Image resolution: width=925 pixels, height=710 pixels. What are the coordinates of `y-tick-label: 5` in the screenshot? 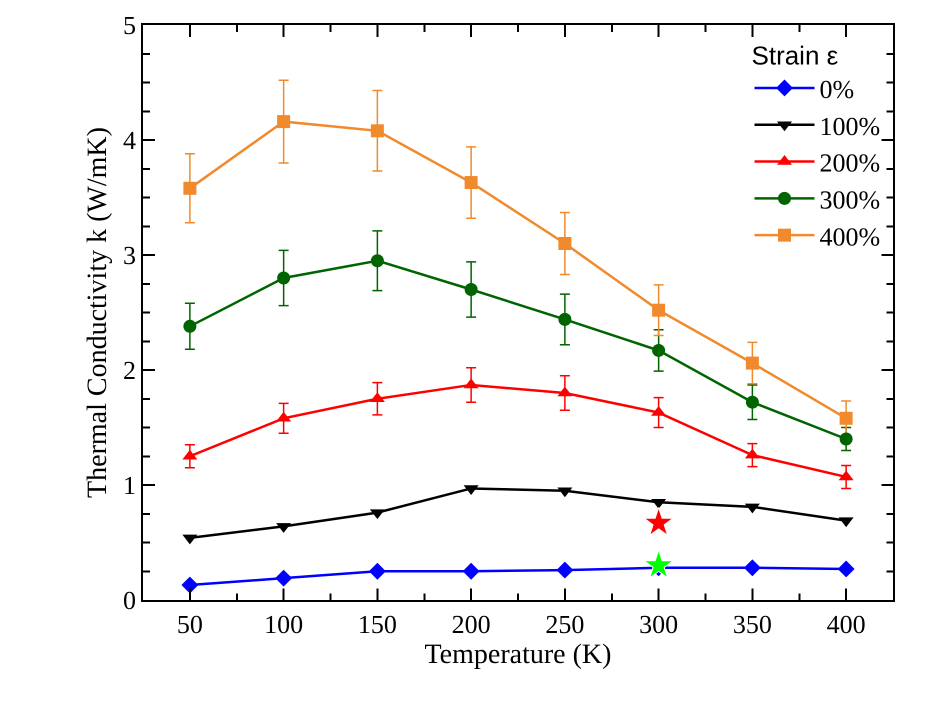 It's located at (129, 25).